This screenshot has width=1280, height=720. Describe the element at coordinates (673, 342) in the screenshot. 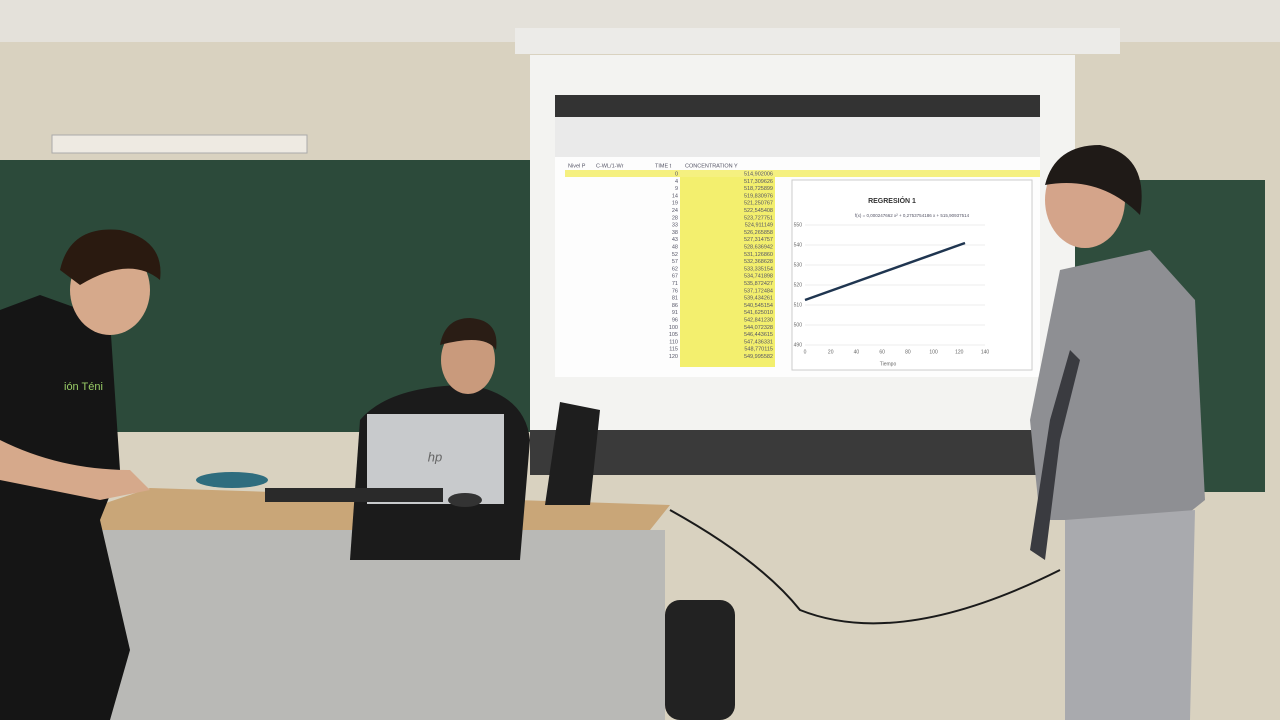

I see `time-cell: 110` at that location.